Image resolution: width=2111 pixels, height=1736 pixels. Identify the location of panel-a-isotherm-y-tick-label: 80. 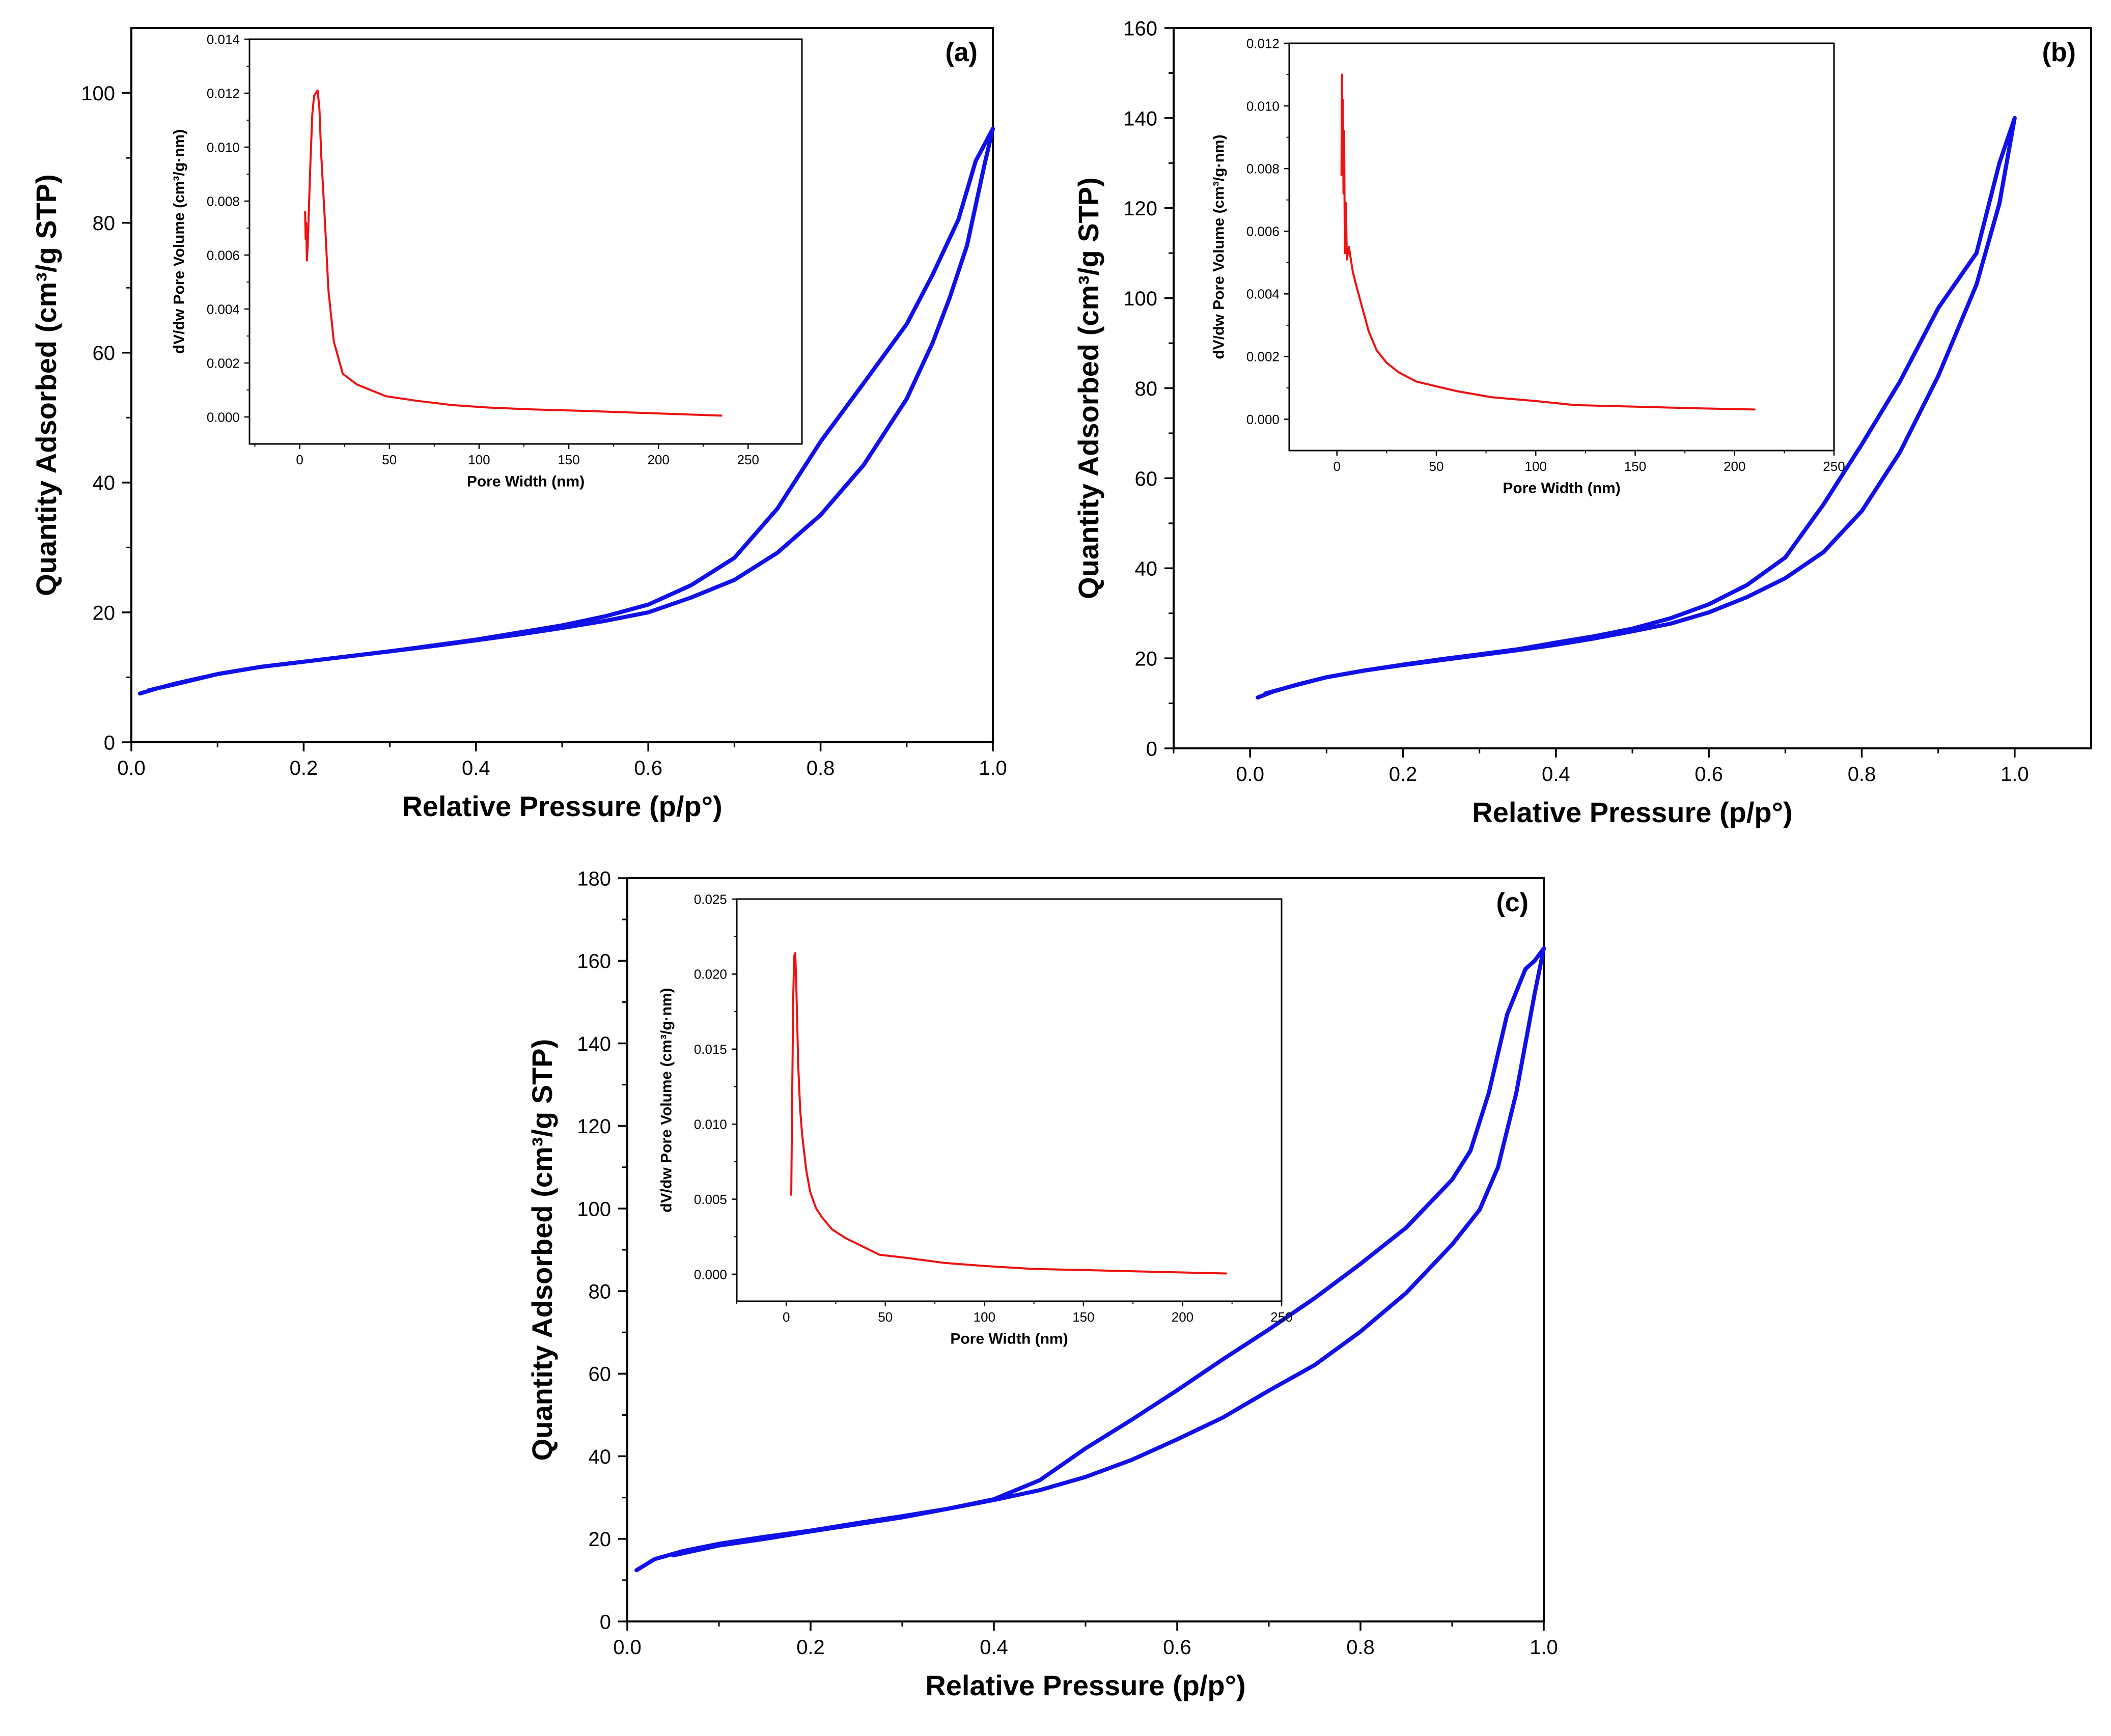
(104, 223).